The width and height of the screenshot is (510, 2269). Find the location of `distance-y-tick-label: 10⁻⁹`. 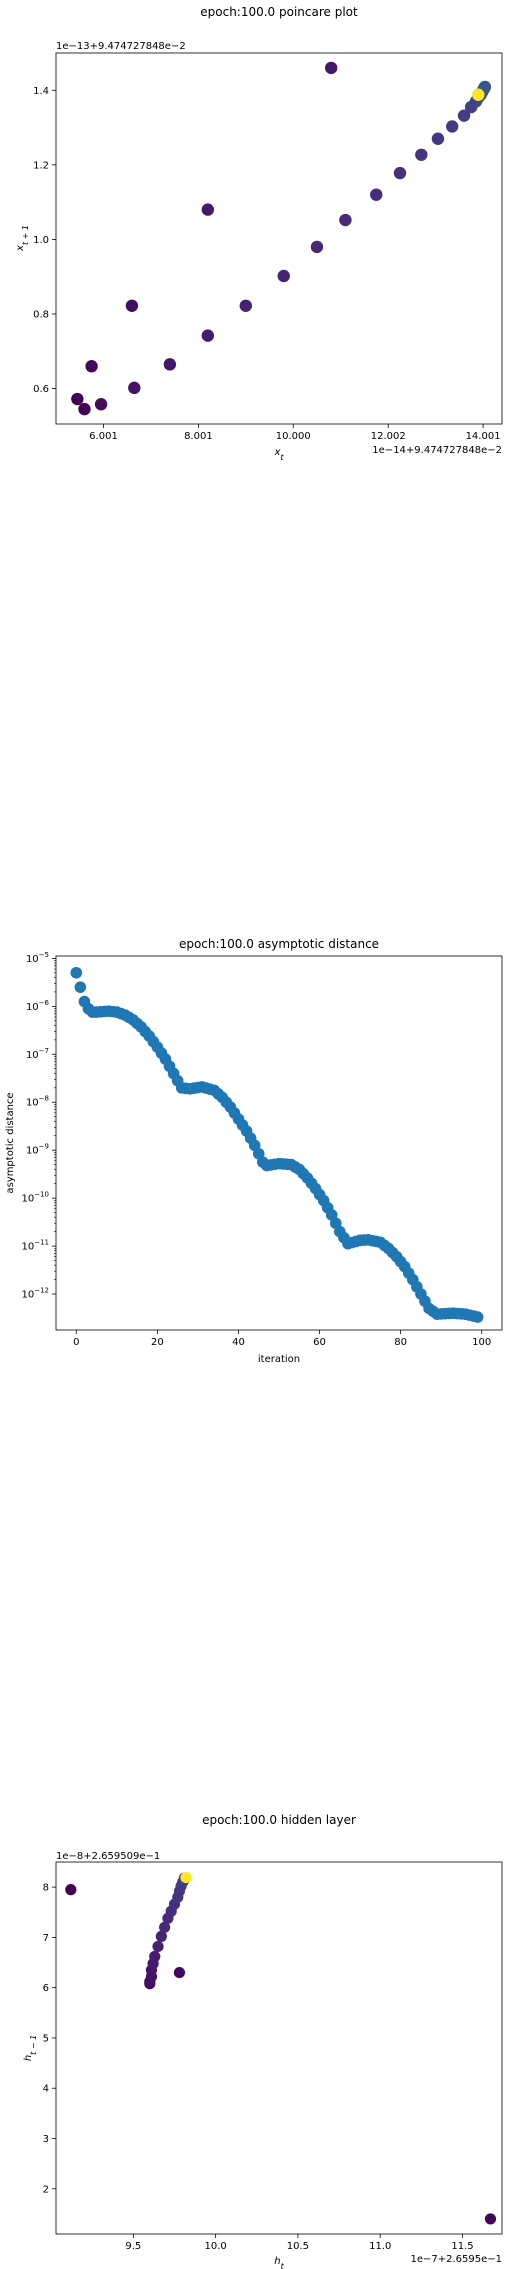

distance-y-tick-label: 10⁻⁹ is located at coordinates (37, 1150).